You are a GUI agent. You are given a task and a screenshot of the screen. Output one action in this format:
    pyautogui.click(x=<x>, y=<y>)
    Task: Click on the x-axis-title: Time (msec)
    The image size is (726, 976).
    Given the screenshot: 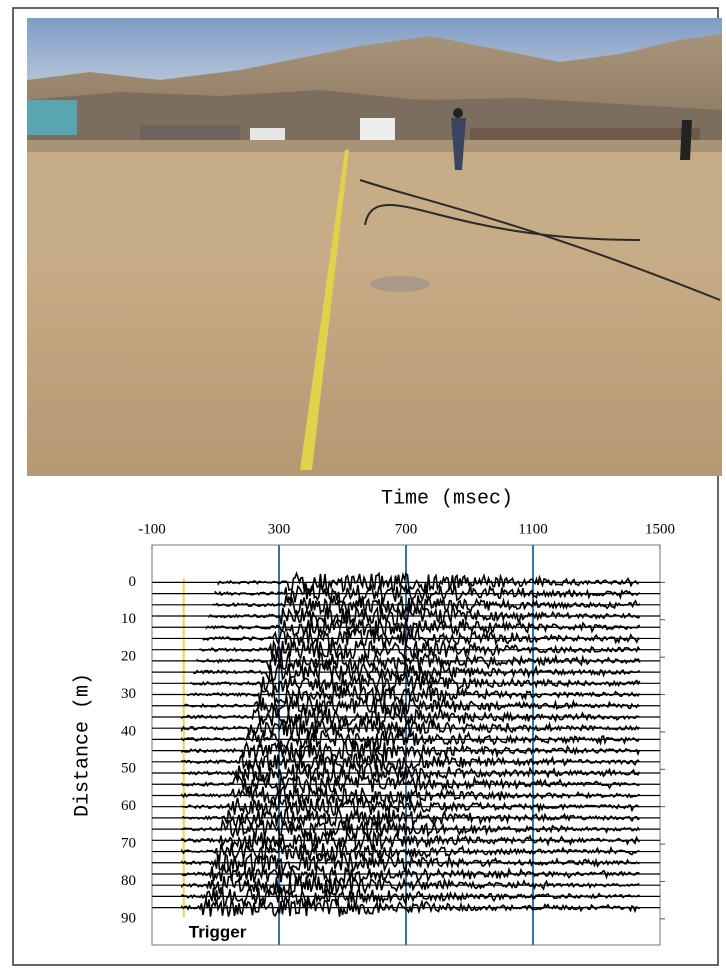 What is the action you would take?
    pyautogui.click(x=447, y=498)
    